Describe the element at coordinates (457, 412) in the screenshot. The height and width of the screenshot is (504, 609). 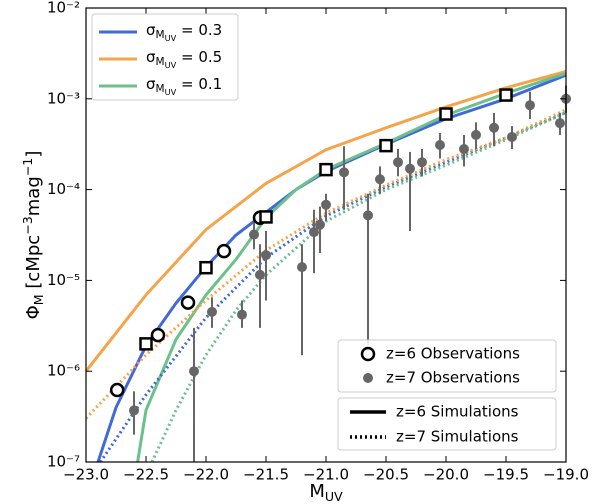
I see `legend-label: z=6 Simulations` at that location.